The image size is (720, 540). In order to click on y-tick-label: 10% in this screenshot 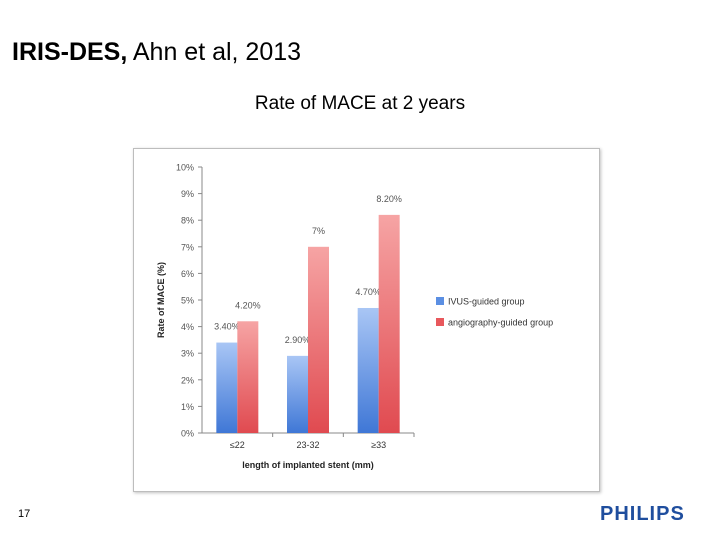, I will do `click(185, 168)`.